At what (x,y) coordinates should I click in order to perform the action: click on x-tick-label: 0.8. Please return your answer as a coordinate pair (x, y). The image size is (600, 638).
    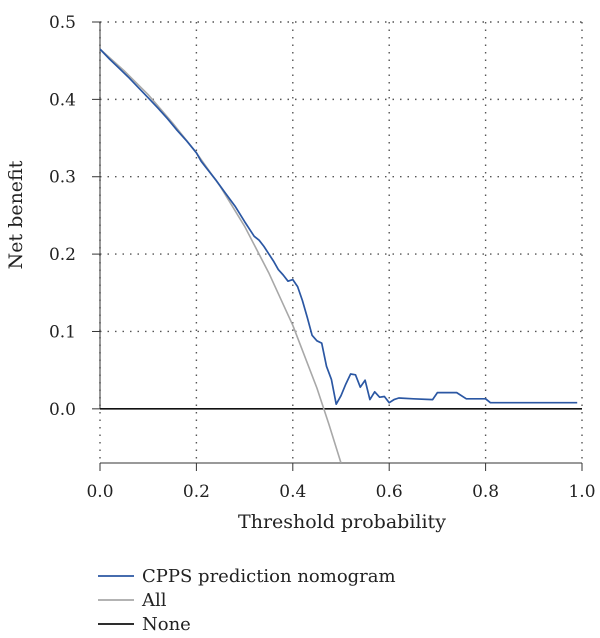
    Looking at the image, I should click on (485, 492).